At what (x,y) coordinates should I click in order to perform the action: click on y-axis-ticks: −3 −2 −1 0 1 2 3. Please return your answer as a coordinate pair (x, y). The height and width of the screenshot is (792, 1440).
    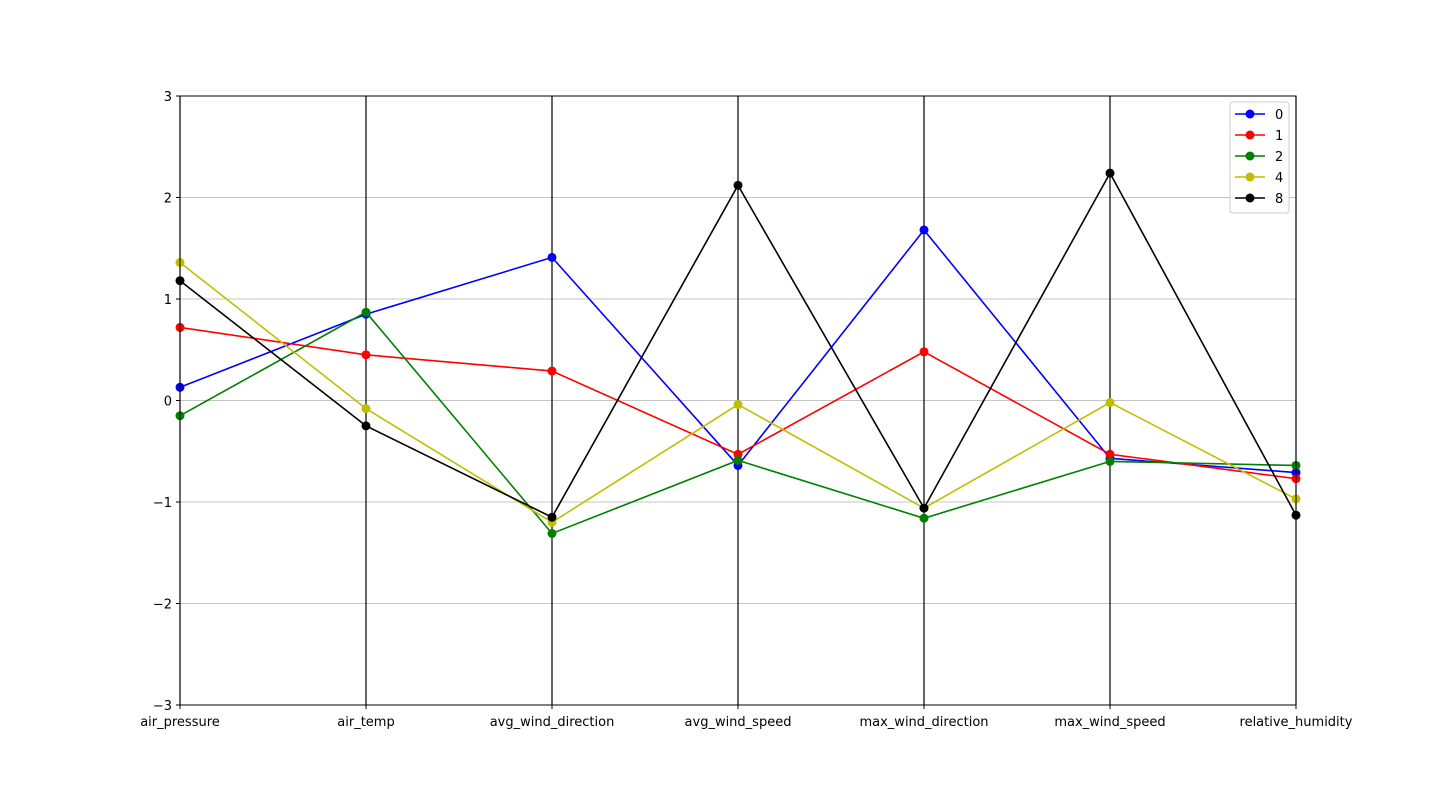
    Looking at the image, I should click on (166, 402).